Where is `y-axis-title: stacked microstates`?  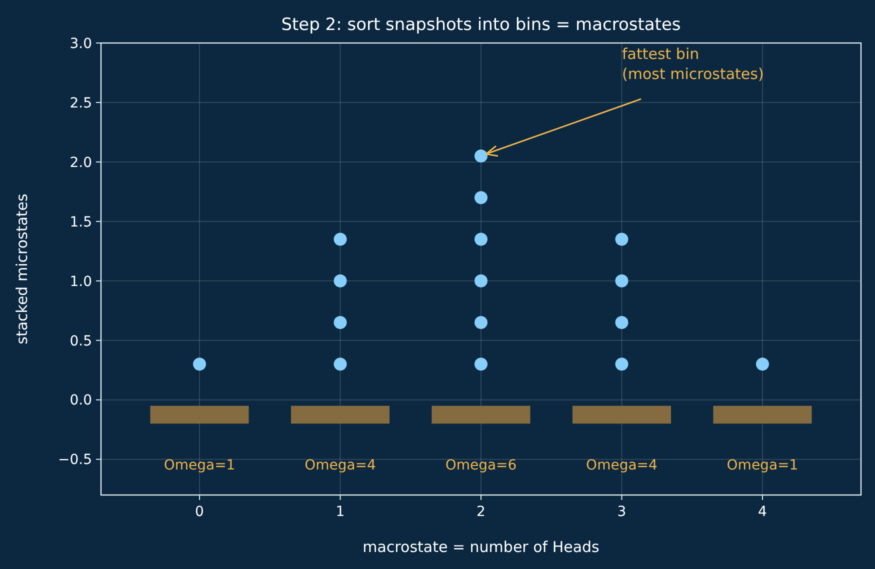 y-axis-title: stacked microstates is located at coordinates (22, 268).